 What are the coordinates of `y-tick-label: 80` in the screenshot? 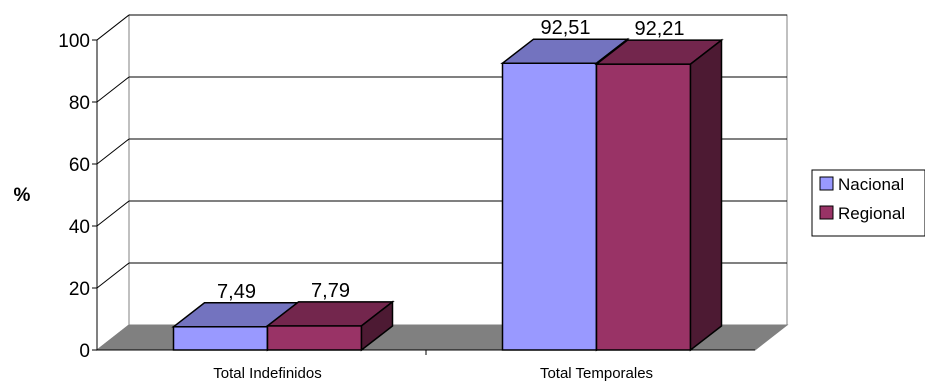 It's located at (79, 103).